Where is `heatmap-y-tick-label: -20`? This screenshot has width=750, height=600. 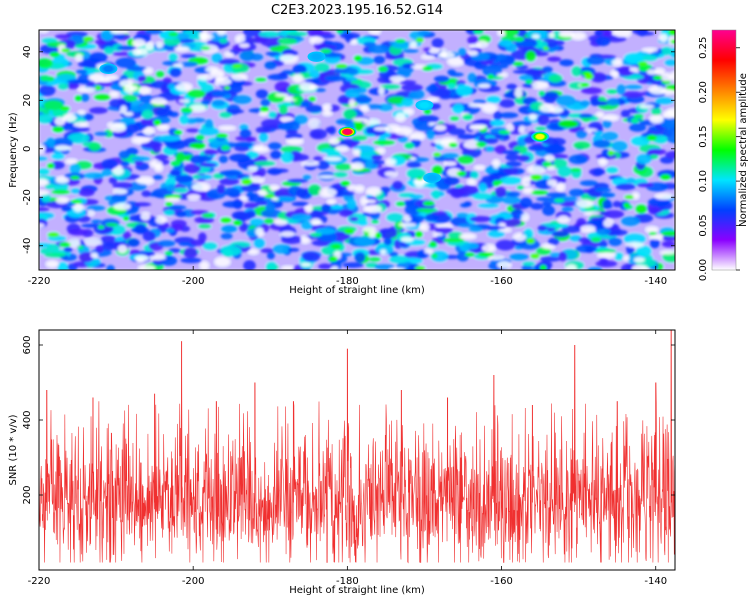 heatmap-y-tick-label: -20 is located at coordinates (27, 197).